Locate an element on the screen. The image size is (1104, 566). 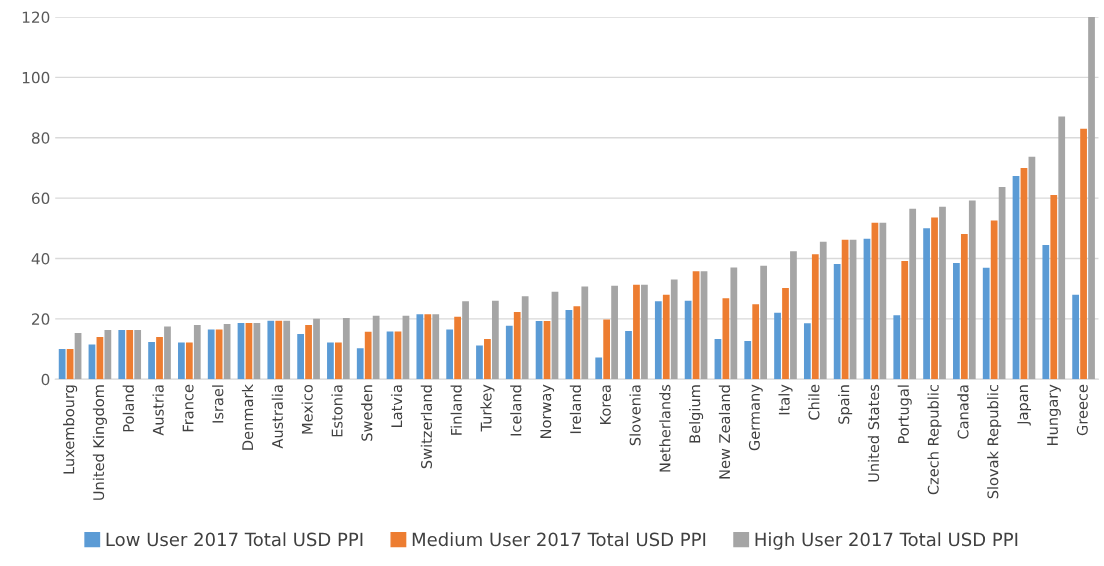
x-tick-label: Finland is located at coordinates (456, 410).